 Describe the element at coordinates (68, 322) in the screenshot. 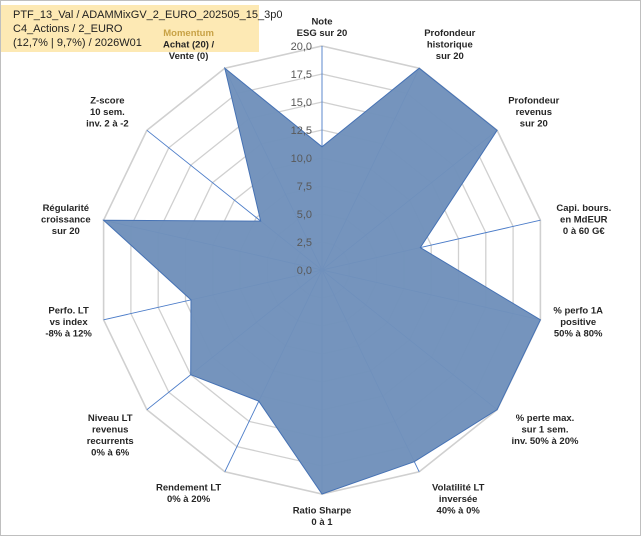

I see `axis-label: Perfo. LT vs index -8% à 12%` at that location.